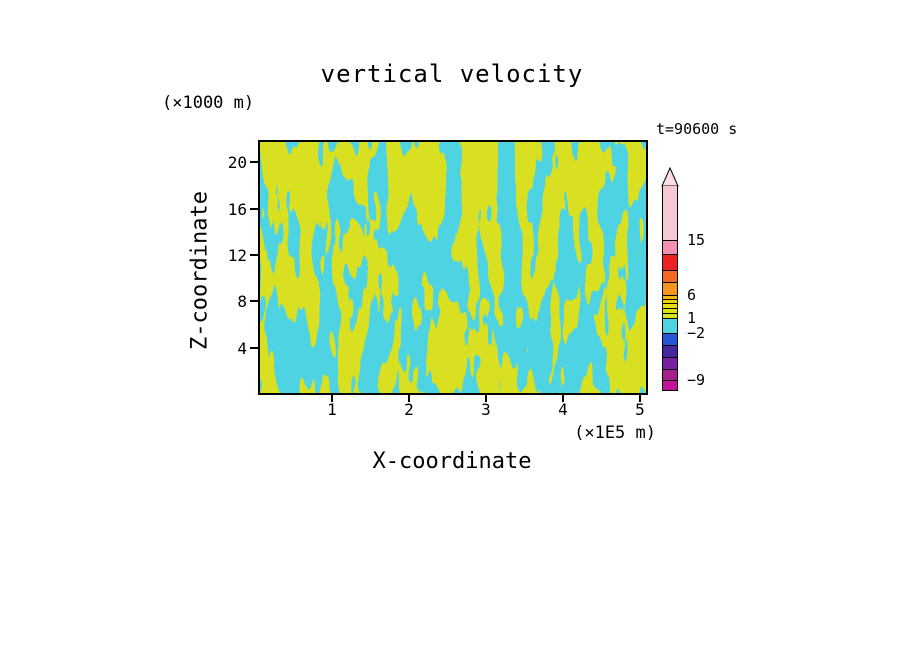 This screenshot has height=654, width=904. I want to click on z-tick-label: 12, so click(237, 255).